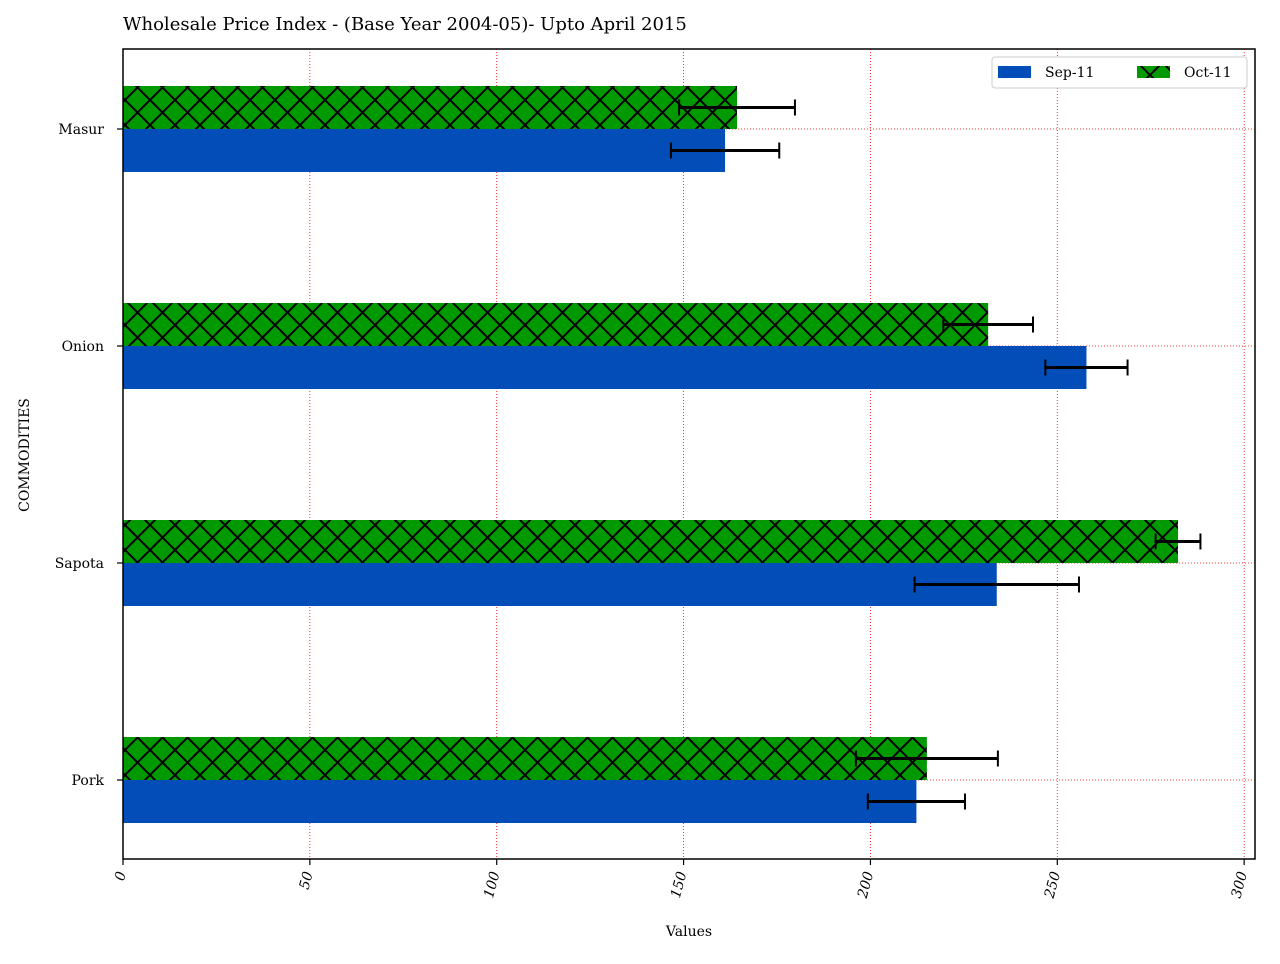 Image resolution: width=1280 pixels, height=964 pixels. I want to click on legend-label-sep-11: Sep-11, so click(1069, 73).